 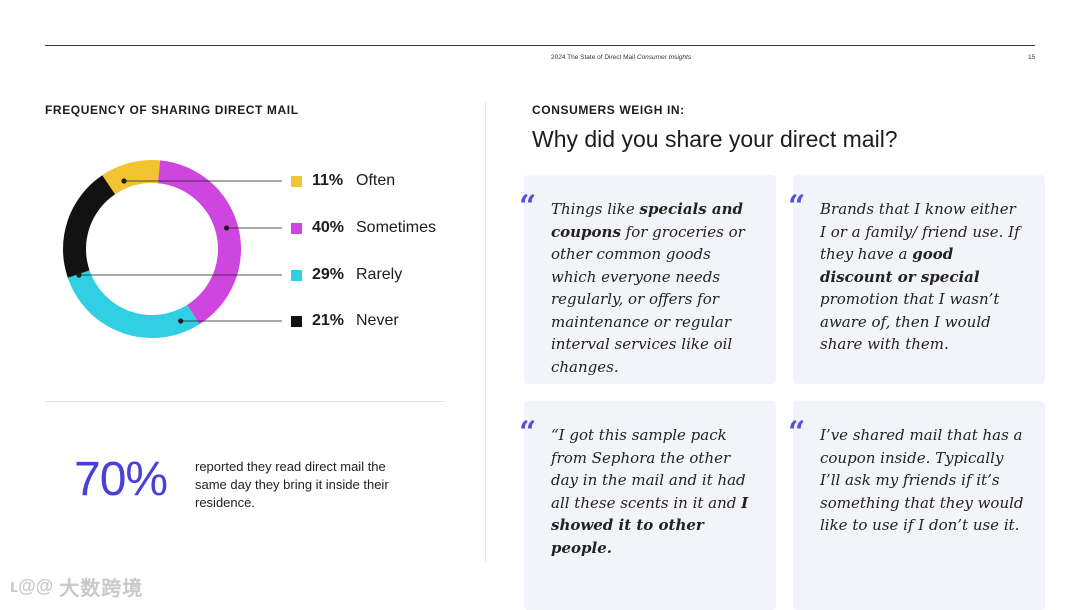 What do you see at coordinates (32, 586) in the screenshot?
I see `watermark-logo: ʟ@@` at bounding box center [32, 586].